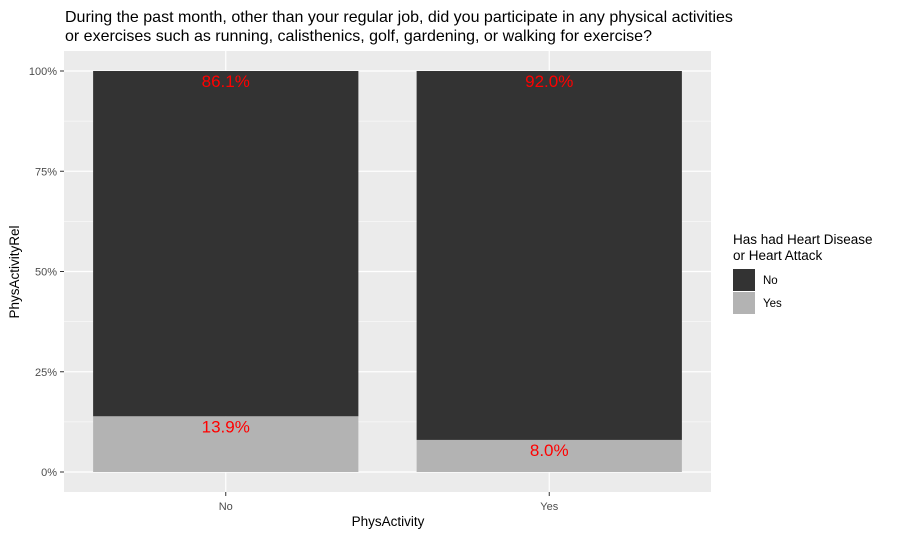  I want to click on legend-key-no, so click(744, 280).